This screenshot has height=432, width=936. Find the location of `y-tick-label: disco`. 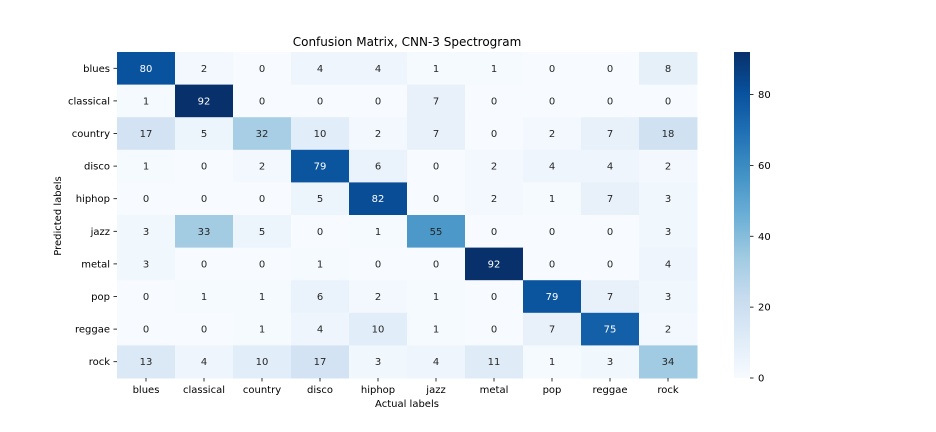

y-tick-label: disco is located at coordinates (97, 167).